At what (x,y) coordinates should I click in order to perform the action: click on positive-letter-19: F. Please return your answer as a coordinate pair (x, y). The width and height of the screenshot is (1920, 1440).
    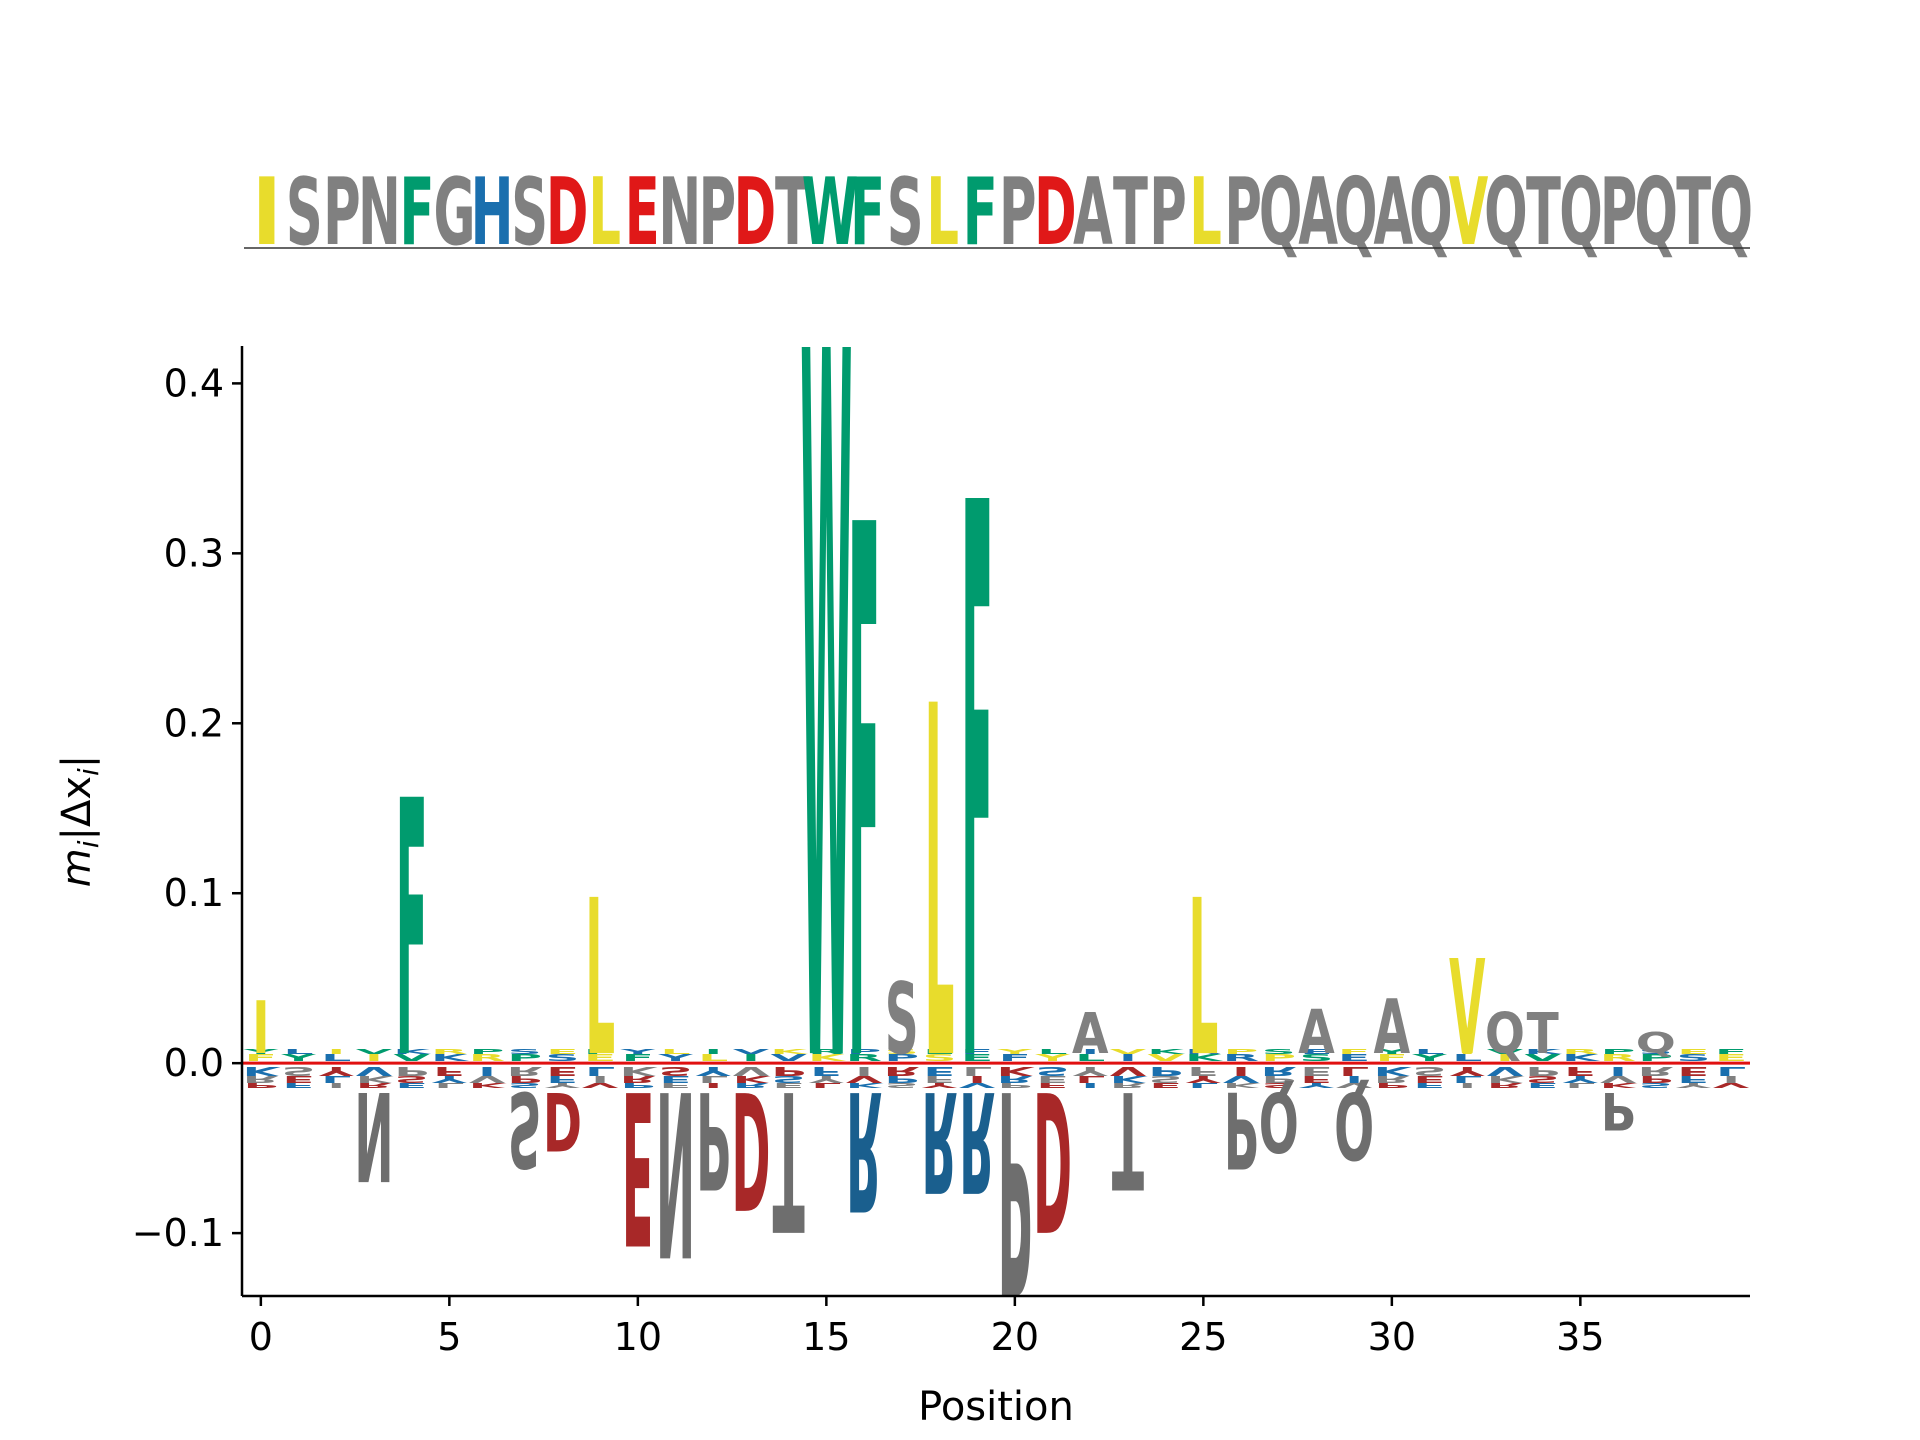
    Looking at the image, I should click on (977, 790).